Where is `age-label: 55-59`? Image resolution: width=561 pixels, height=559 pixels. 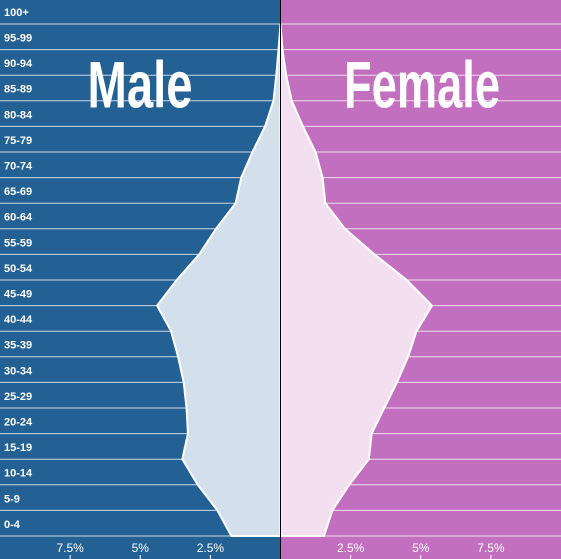
age-label: 55-59 is located at coordinates (18, 243).